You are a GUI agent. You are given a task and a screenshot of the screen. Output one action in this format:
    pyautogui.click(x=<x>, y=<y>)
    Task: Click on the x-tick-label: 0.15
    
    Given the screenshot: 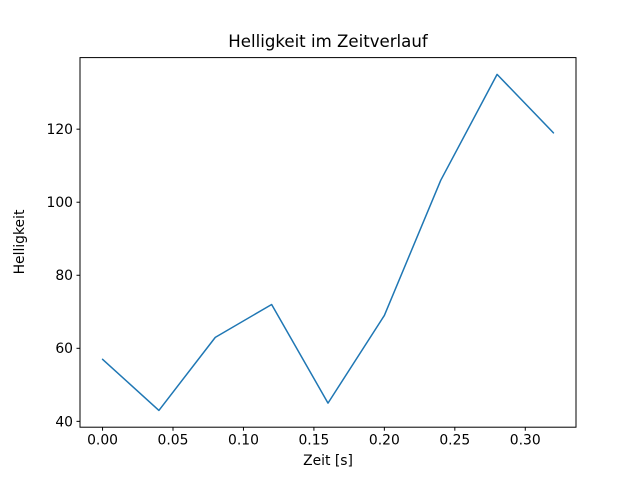 What is the action you would take?
    pyautogui.click(x=313, y=441)
    